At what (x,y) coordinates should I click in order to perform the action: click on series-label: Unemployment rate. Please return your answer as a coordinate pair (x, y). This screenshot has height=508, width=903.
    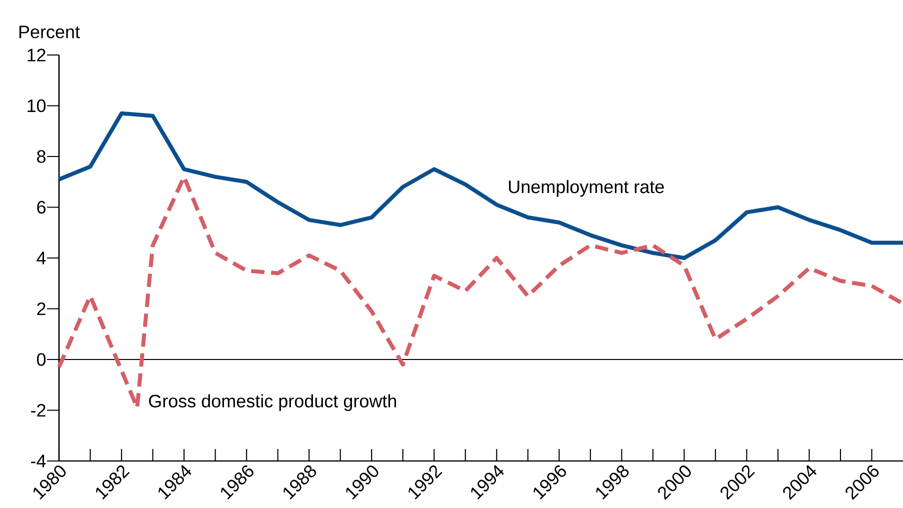
    Looking at the image, I should click on (586, 188).